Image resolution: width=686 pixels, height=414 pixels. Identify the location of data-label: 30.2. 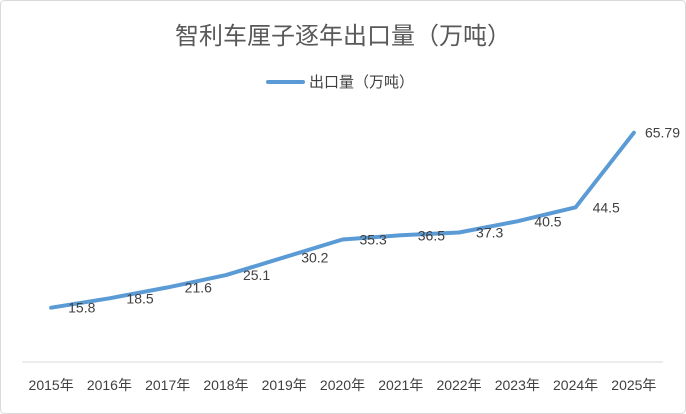
(314, 257).